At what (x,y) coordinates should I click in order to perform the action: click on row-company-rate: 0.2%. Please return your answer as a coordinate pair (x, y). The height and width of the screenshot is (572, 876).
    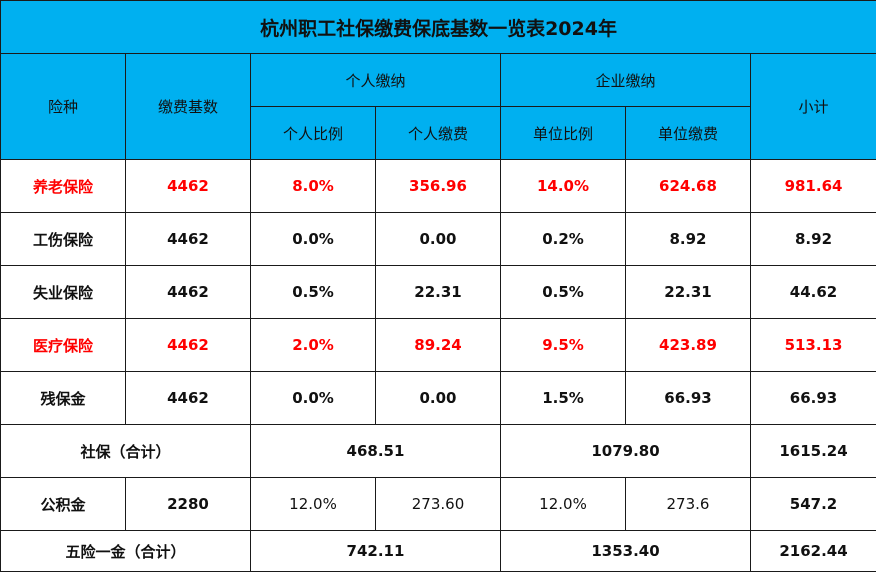
    Looking at the image, I should click on (563, 239).